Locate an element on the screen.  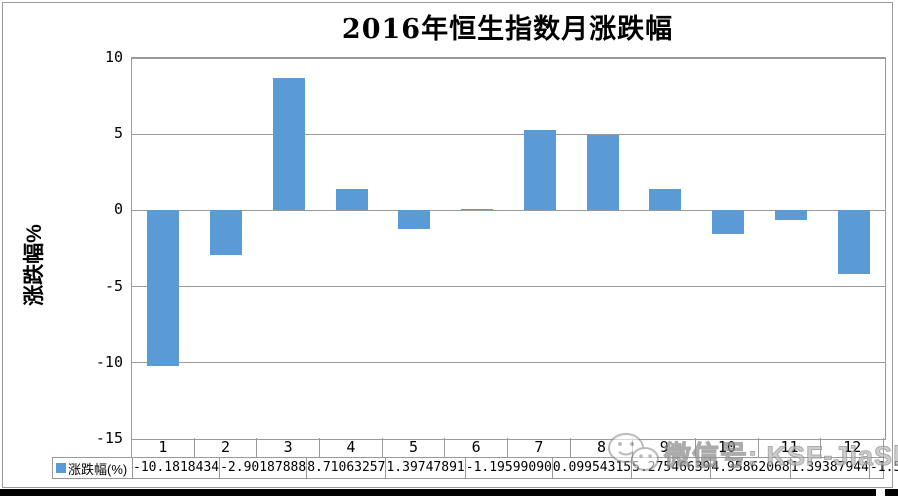
y-tick-label: 0 is located at coordinates (118, 209).